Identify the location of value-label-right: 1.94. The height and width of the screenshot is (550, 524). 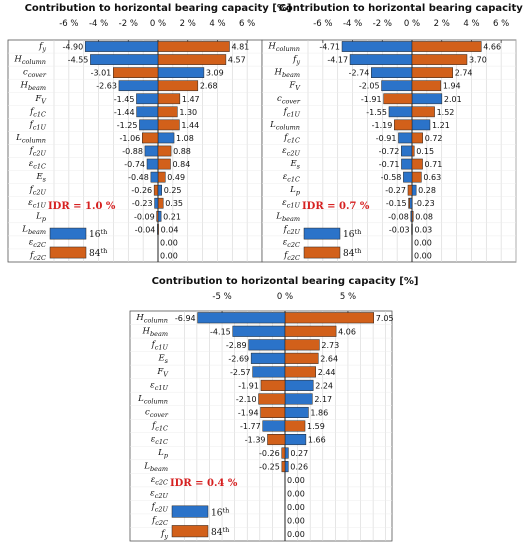
(452, 86).